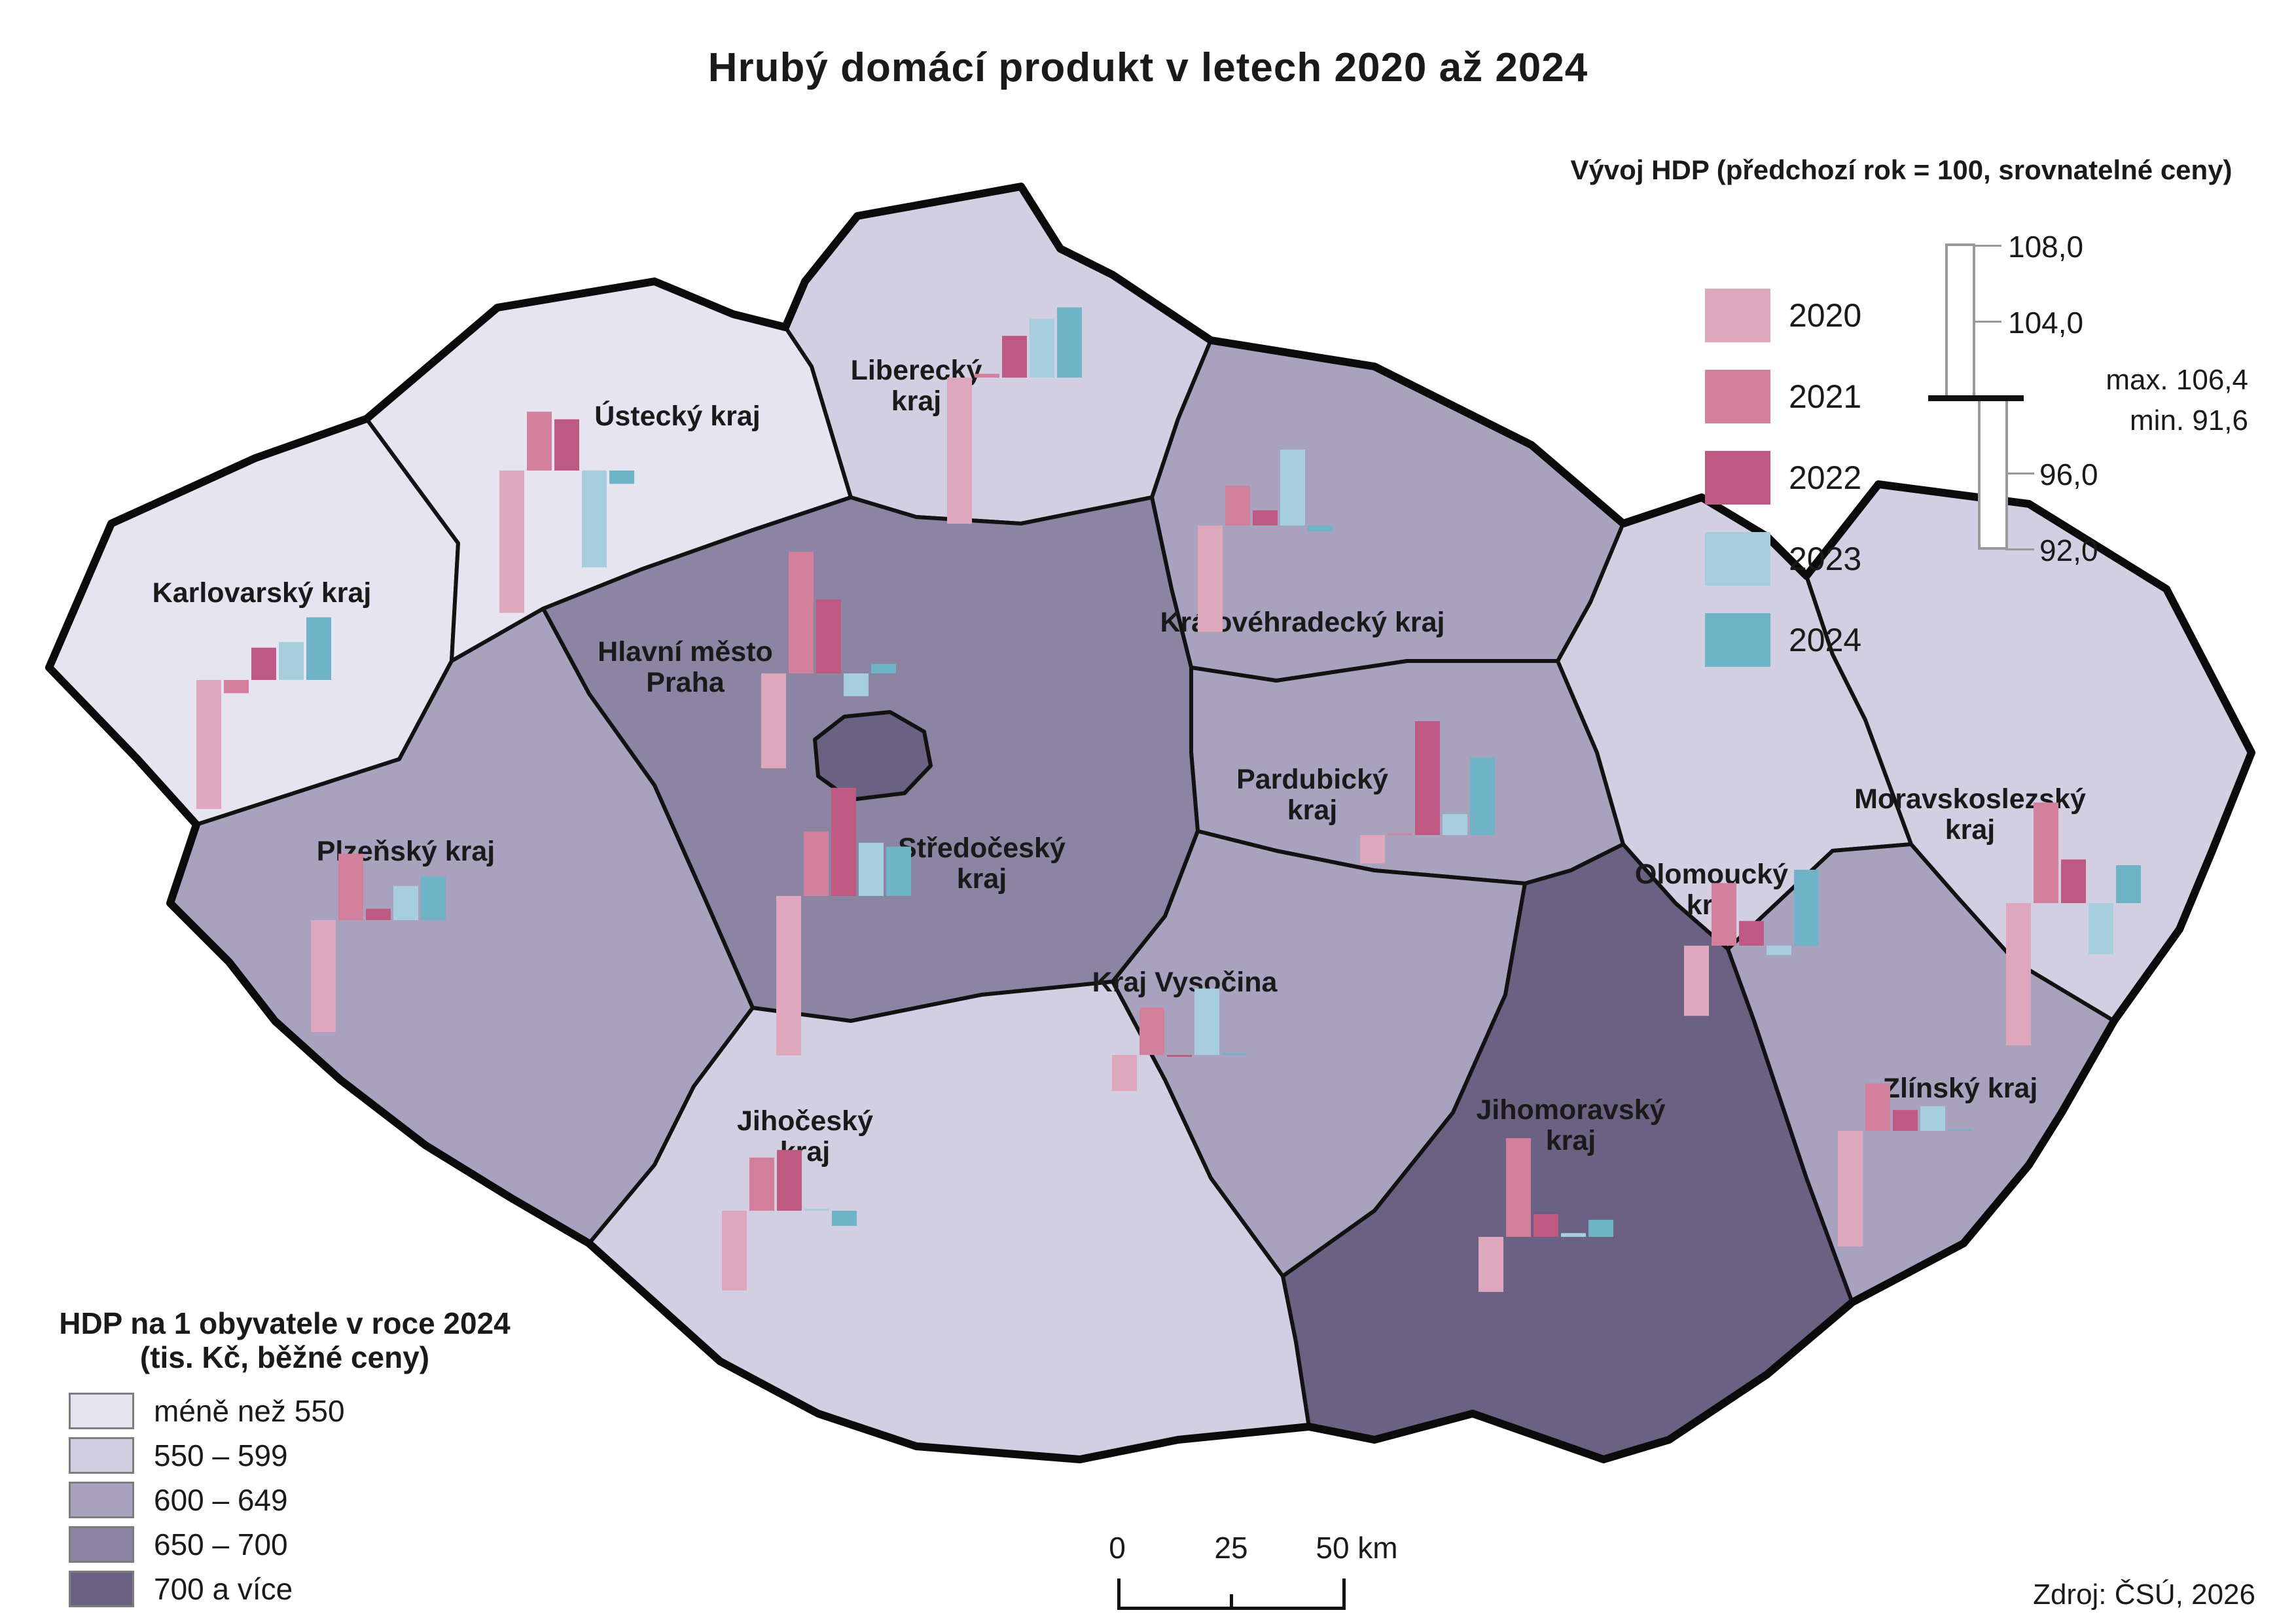 Image resolution: width=2296 pixels, height=1623 pixels. Describe the element at coordinates (2018, 974) in the screenshot. I see `moravskoslezsky-bar-2020` at that location.